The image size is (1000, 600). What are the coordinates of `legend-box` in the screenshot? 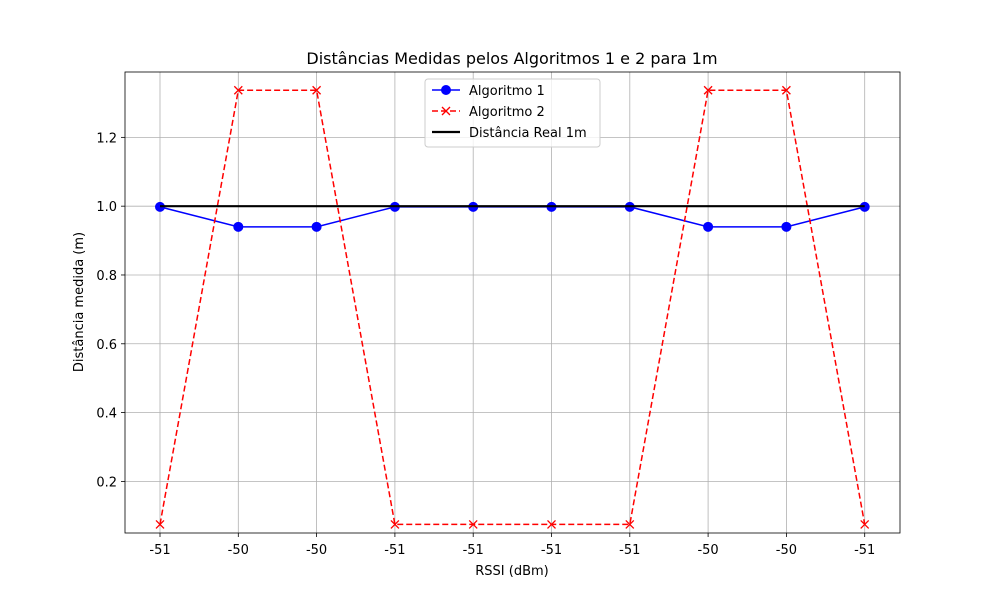 It's located at (512, 113).